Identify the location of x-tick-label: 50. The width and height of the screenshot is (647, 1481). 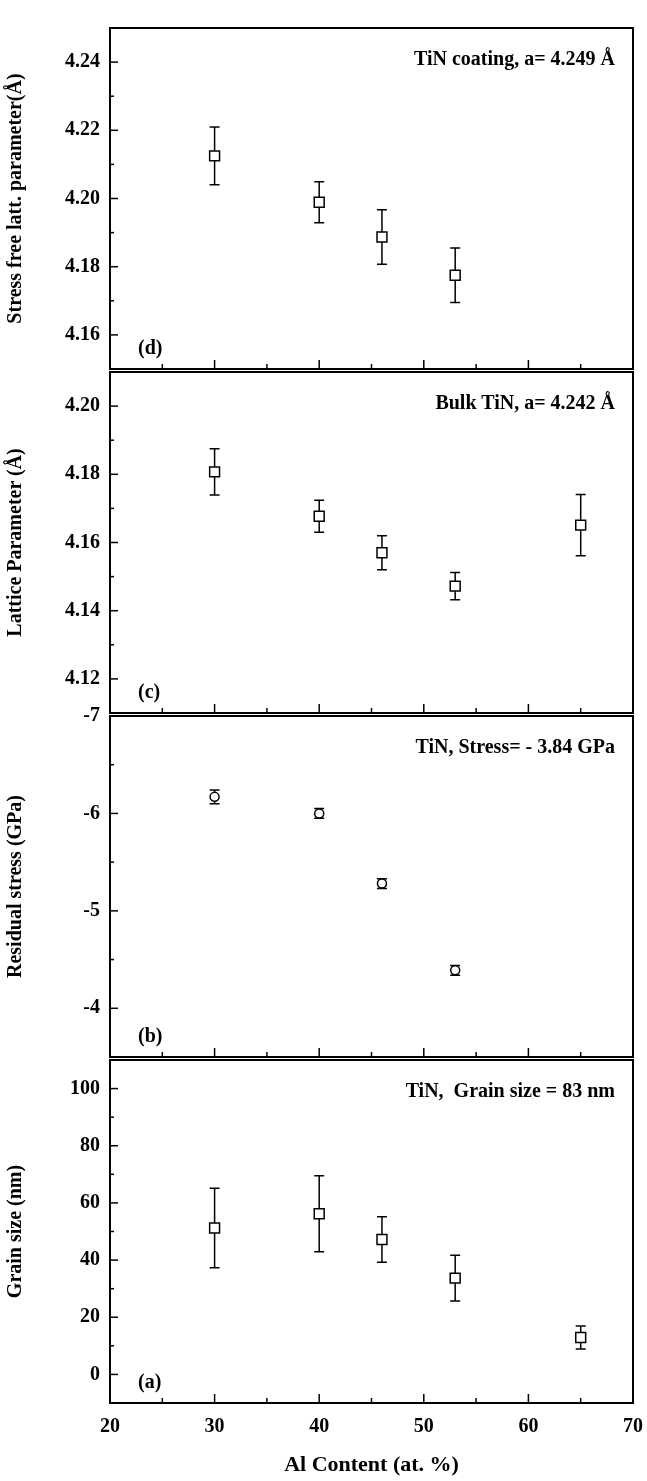
(423, 1425).